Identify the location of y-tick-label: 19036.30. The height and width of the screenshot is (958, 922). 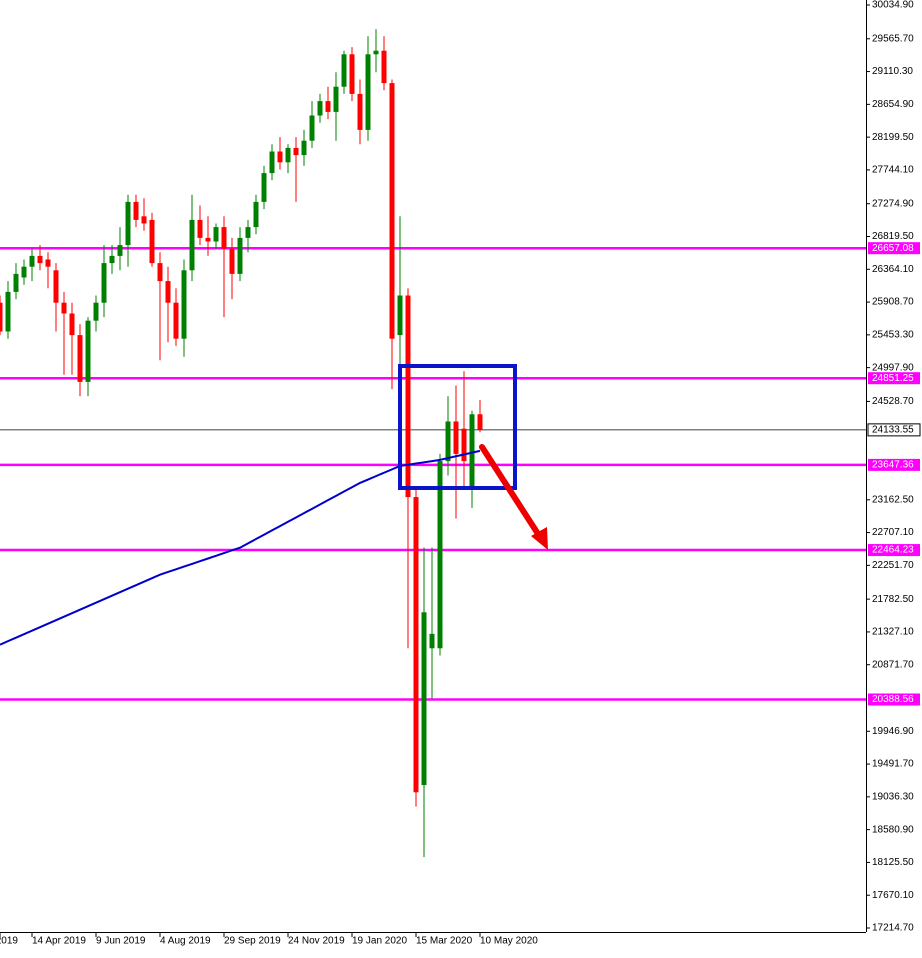
(893, 796).